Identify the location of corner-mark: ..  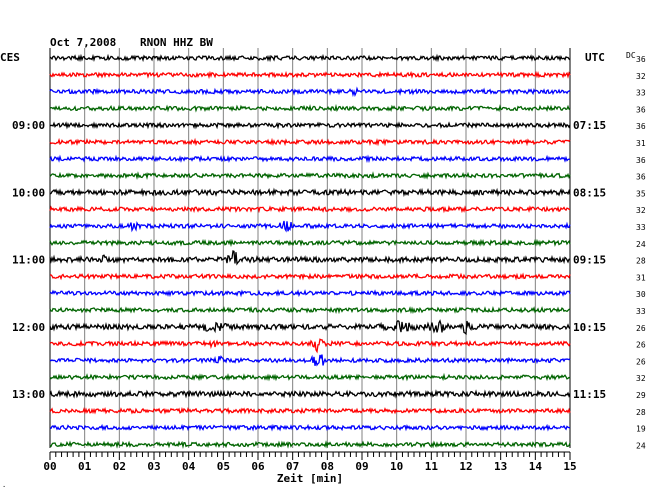
(4, 485).